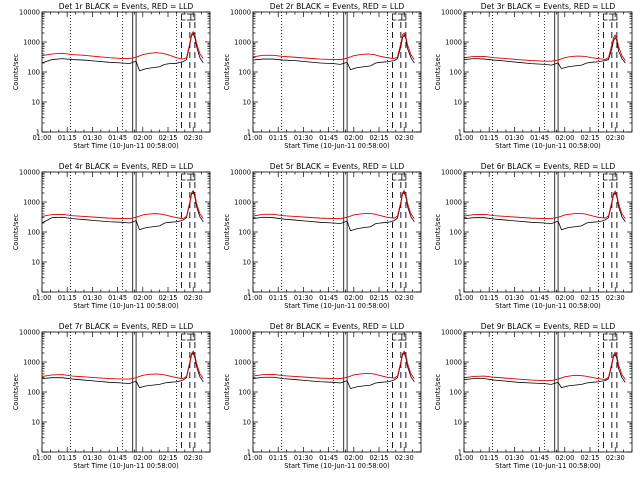 This screenshot has width=640, height=480. I want to click on x-axis-label: Start Time (10-Jun-11 00:58:00), so click(337, 306).